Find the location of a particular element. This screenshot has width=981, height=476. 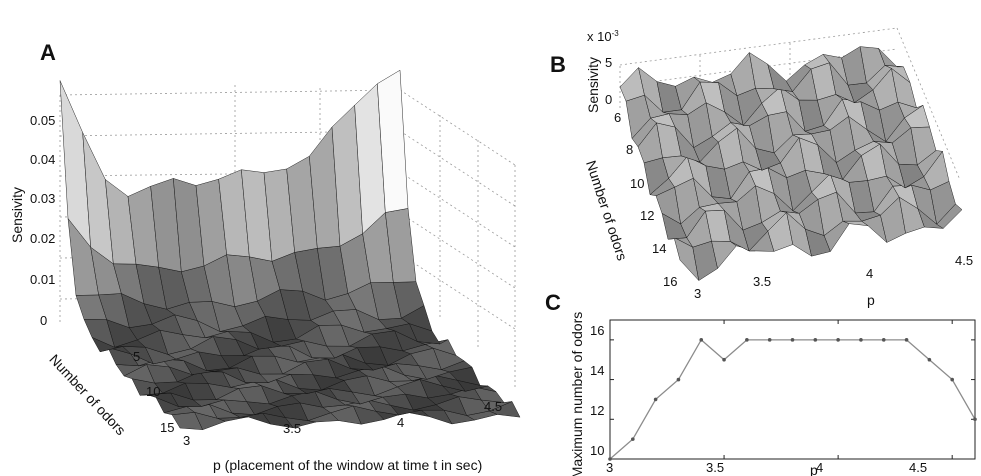

panel-b-xtick-4: 4 is located at coordinates (869, 273).